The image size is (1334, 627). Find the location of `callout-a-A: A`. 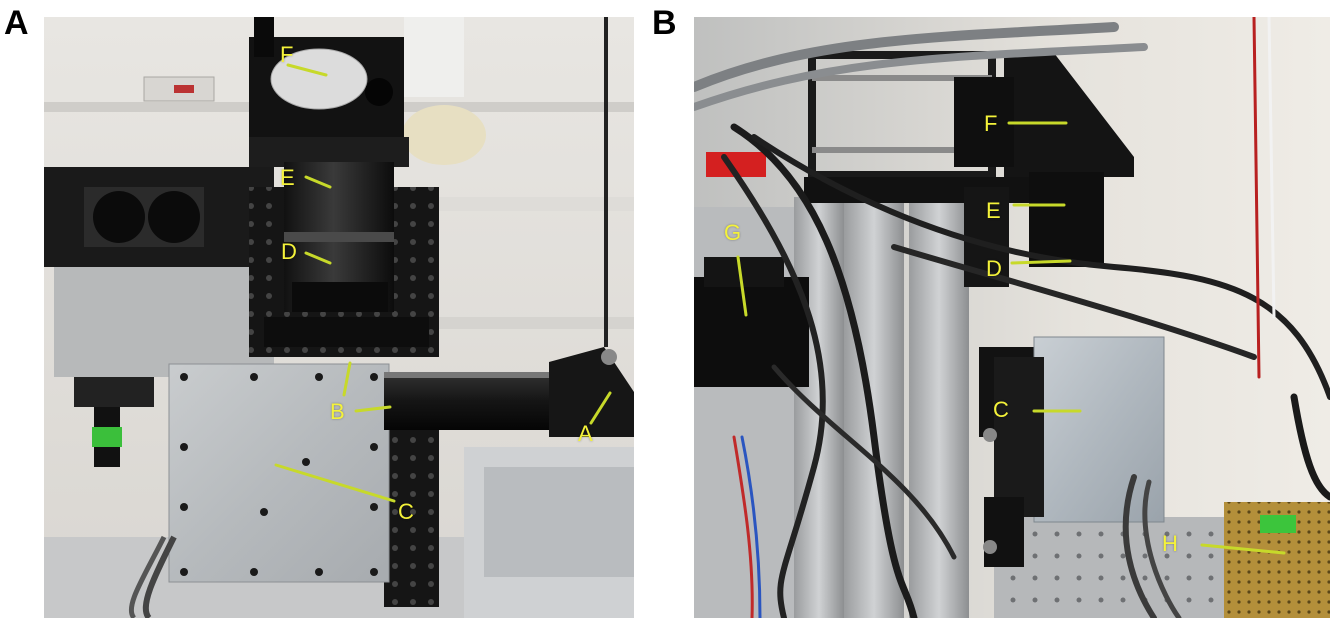

callout-a-A: A is located at coordinates (585, 433).